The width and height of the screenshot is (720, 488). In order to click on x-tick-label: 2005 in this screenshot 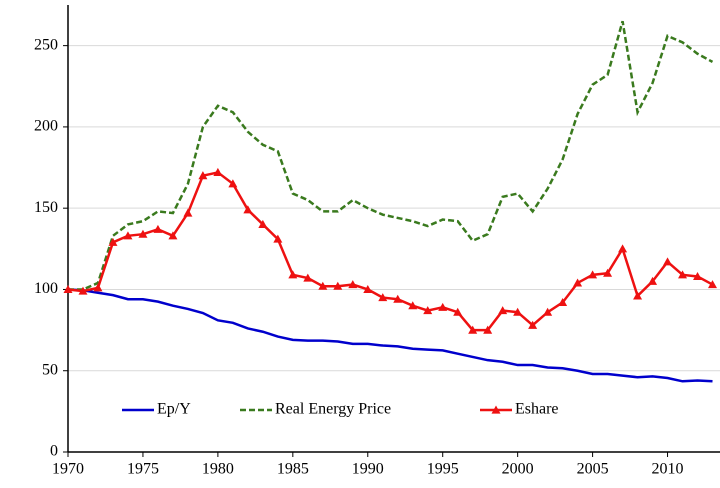, I will do `click(593, 469)`.